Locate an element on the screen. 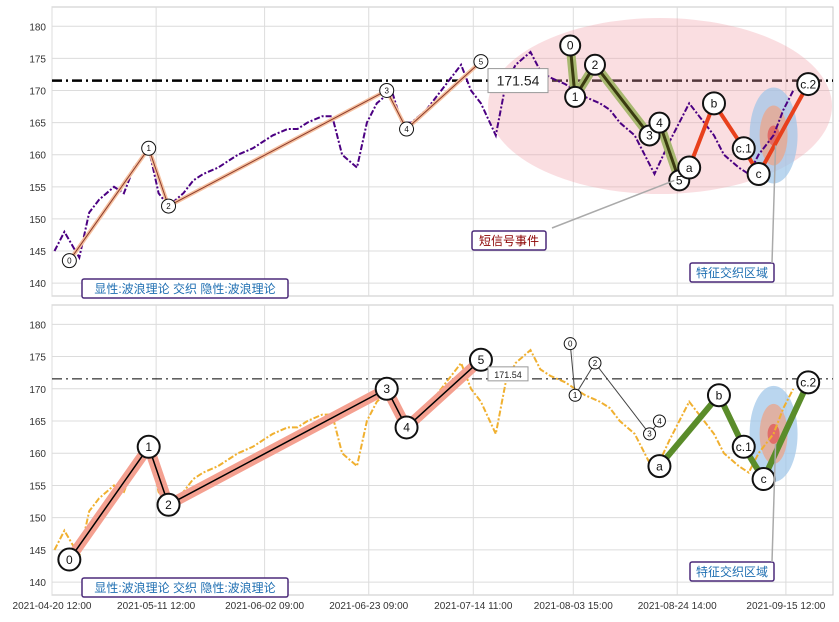 The image size is (839, 622). x-tick-label: 2021-07-14 11:00 is located at coordinates (473, 606).